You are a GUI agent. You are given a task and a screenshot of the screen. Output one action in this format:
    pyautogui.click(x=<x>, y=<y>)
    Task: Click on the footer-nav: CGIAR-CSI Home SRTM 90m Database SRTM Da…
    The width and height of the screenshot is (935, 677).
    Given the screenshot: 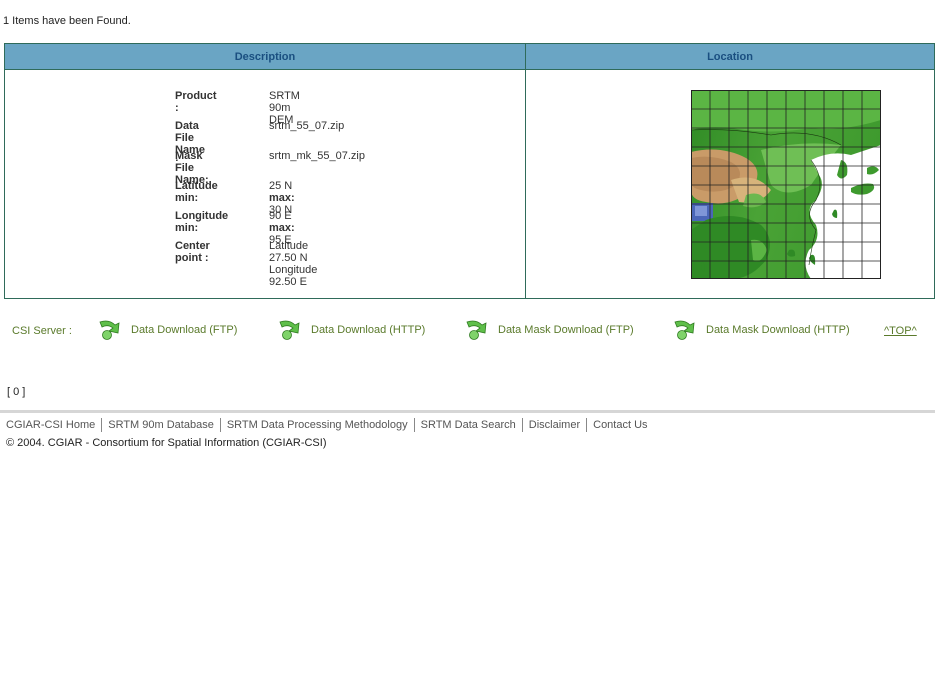 What is the action you would take?
    pyautogui.click(x=327, y=424)
    